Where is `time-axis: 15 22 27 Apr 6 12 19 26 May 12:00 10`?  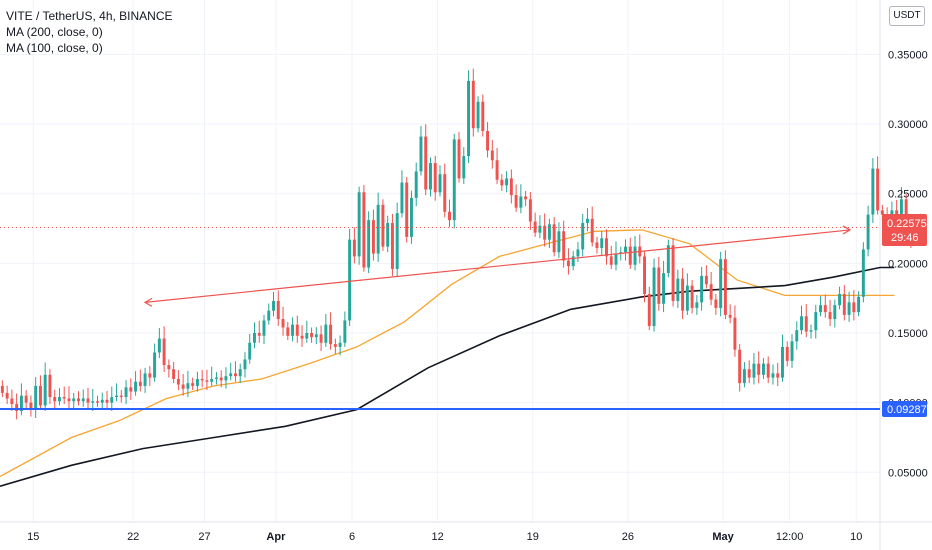
time-axis: 15 22 27 Apr 6 12 19 26 May 12:00 10 is located at coordinates (444, 537).